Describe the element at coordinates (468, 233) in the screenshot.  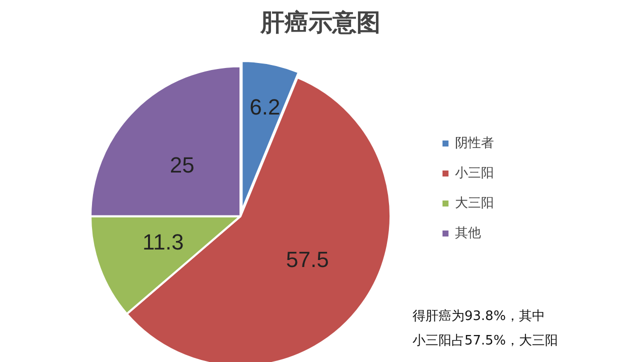
I see `legend-label: 其他` at that location.